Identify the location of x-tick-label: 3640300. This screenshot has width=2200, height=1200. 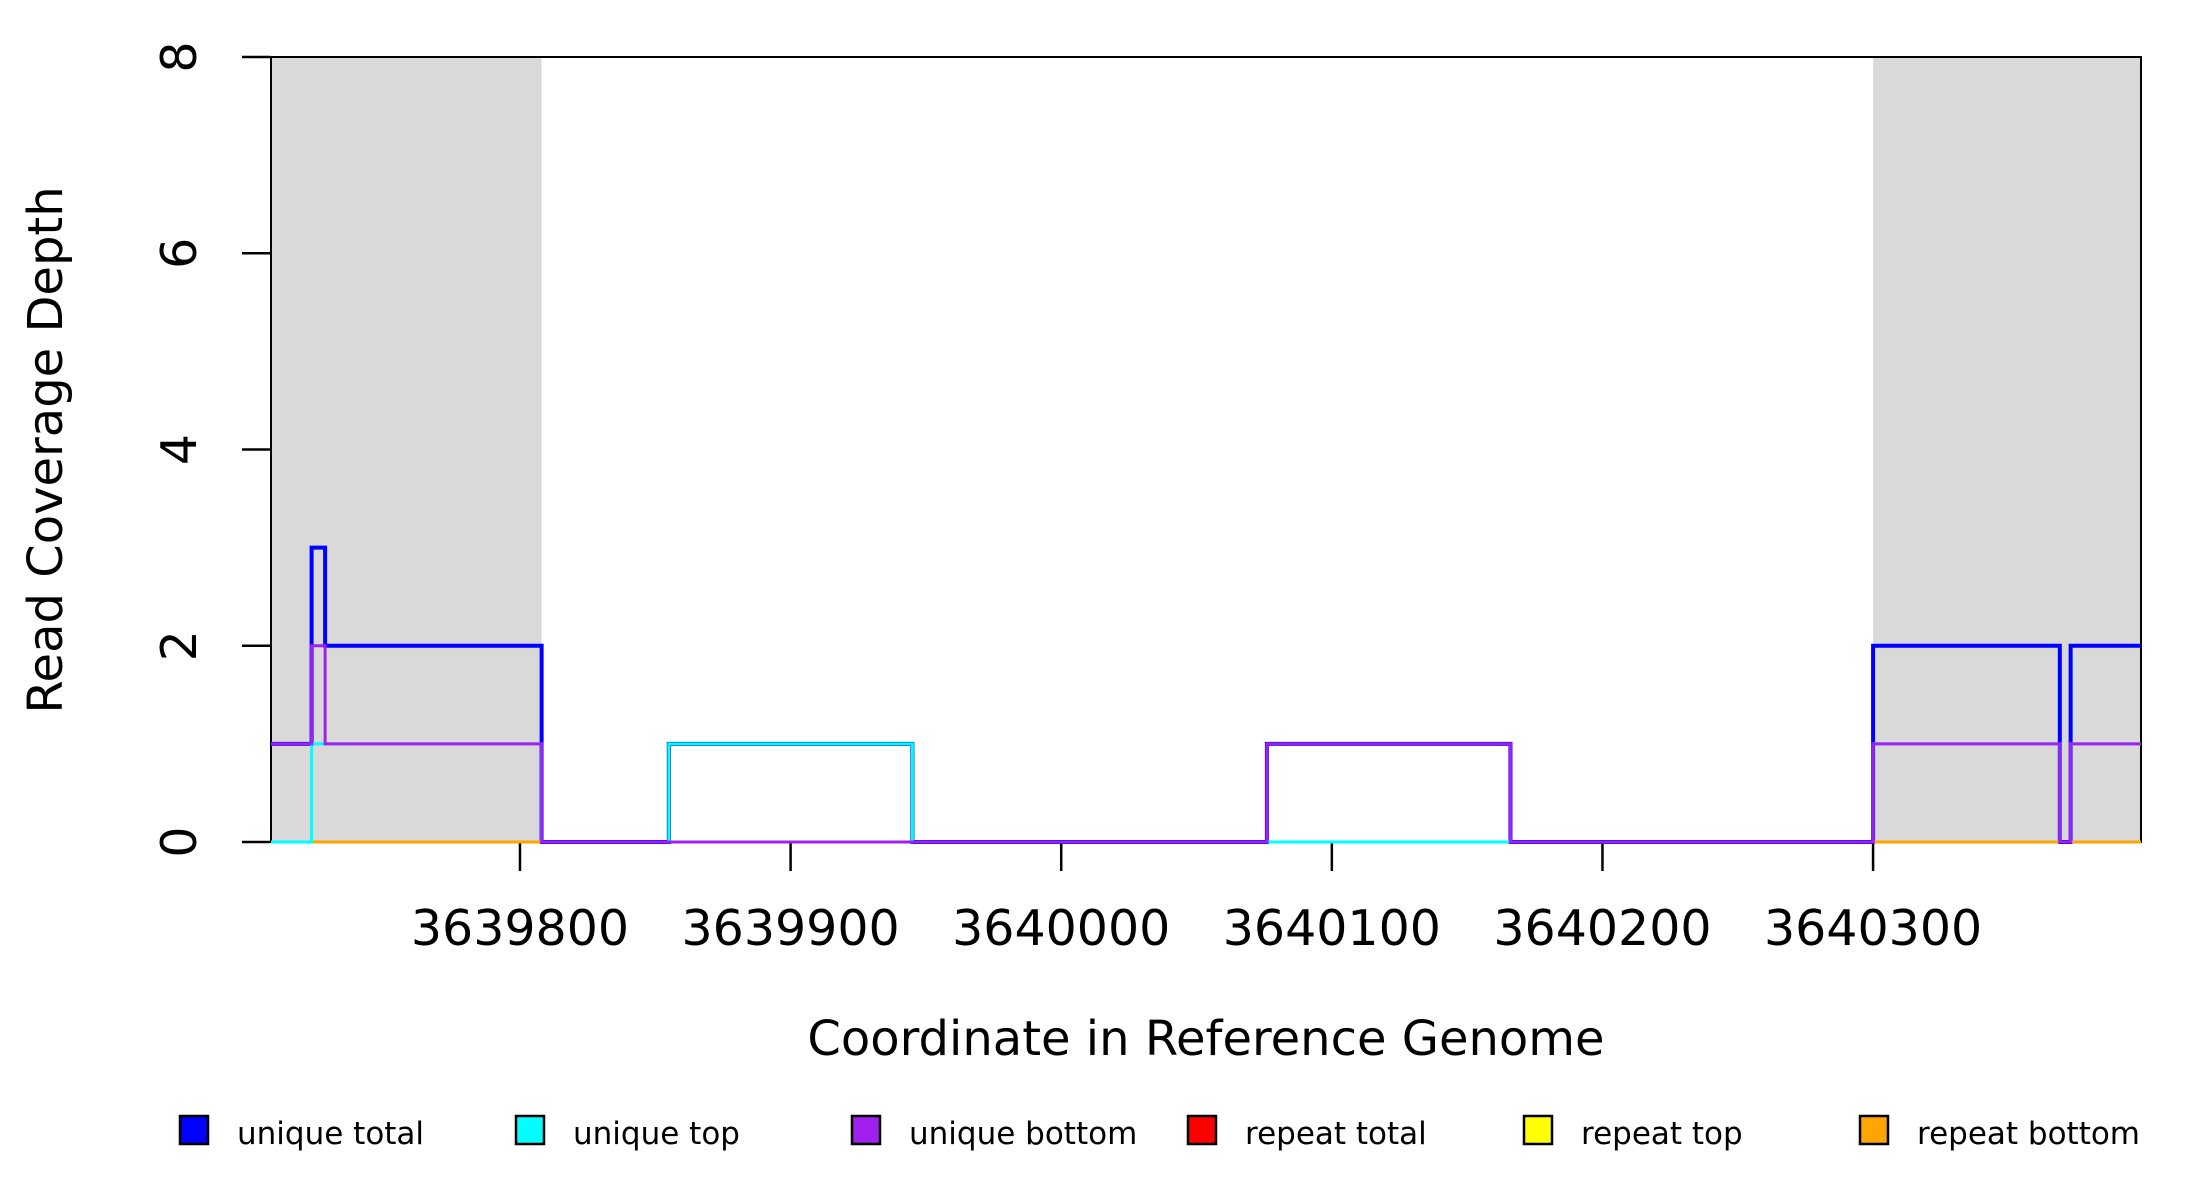
(1873, 928).